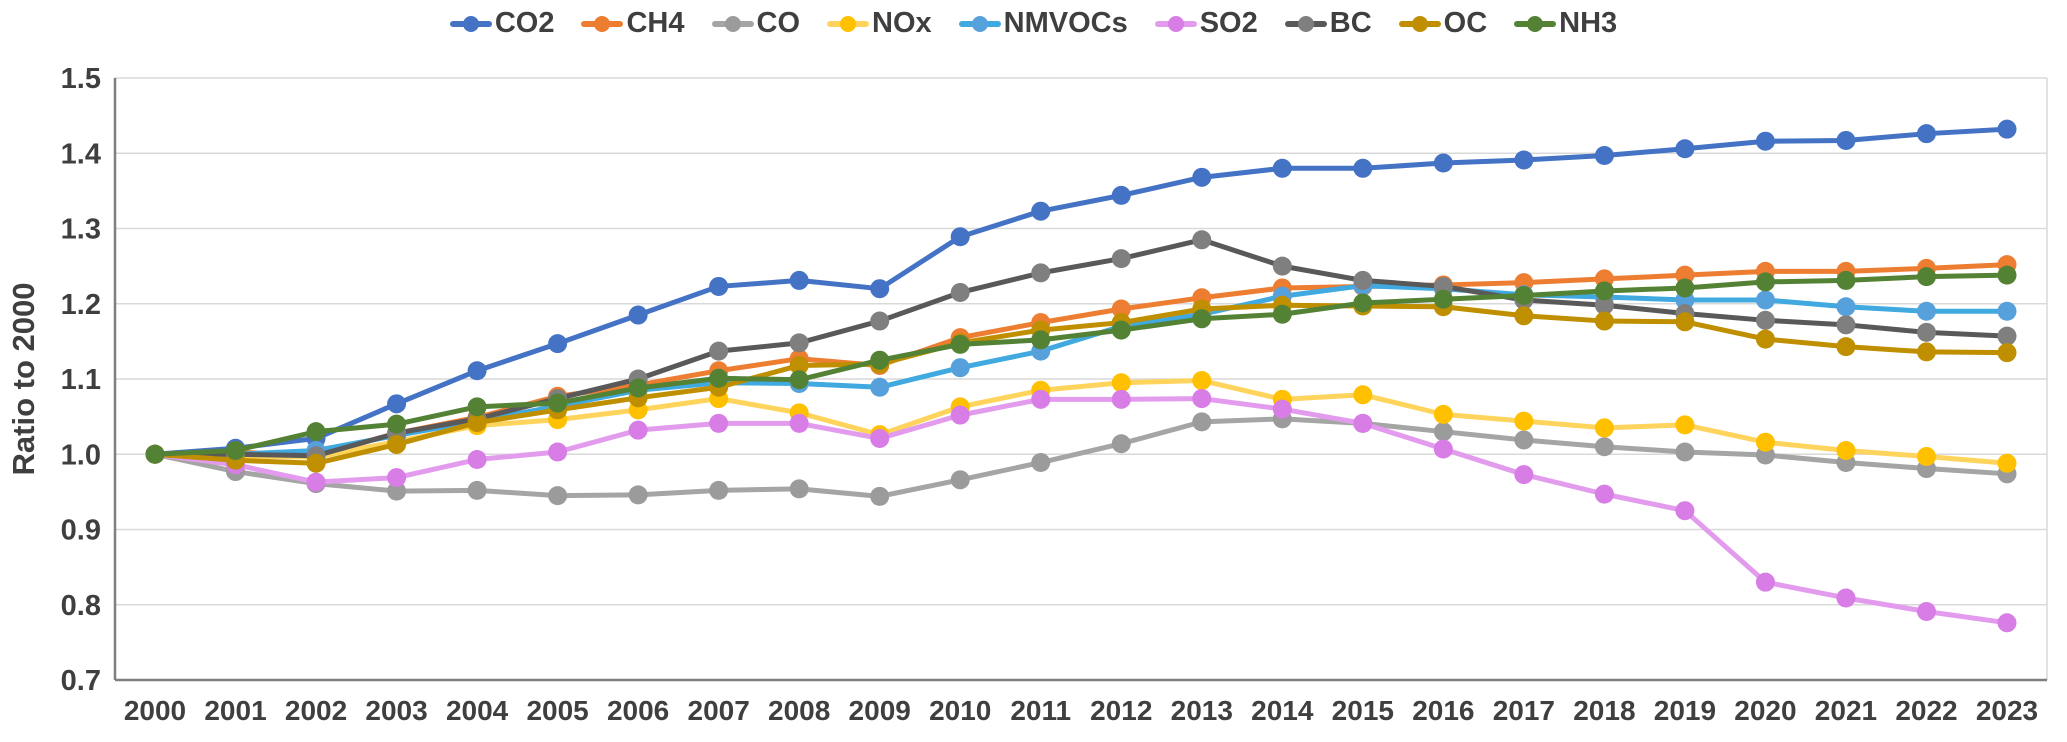 The image size is (2067, 742). Describe the element at coordinates (1685, 710) in the screenshot. I see `x-tick-label: 2019` at that location.